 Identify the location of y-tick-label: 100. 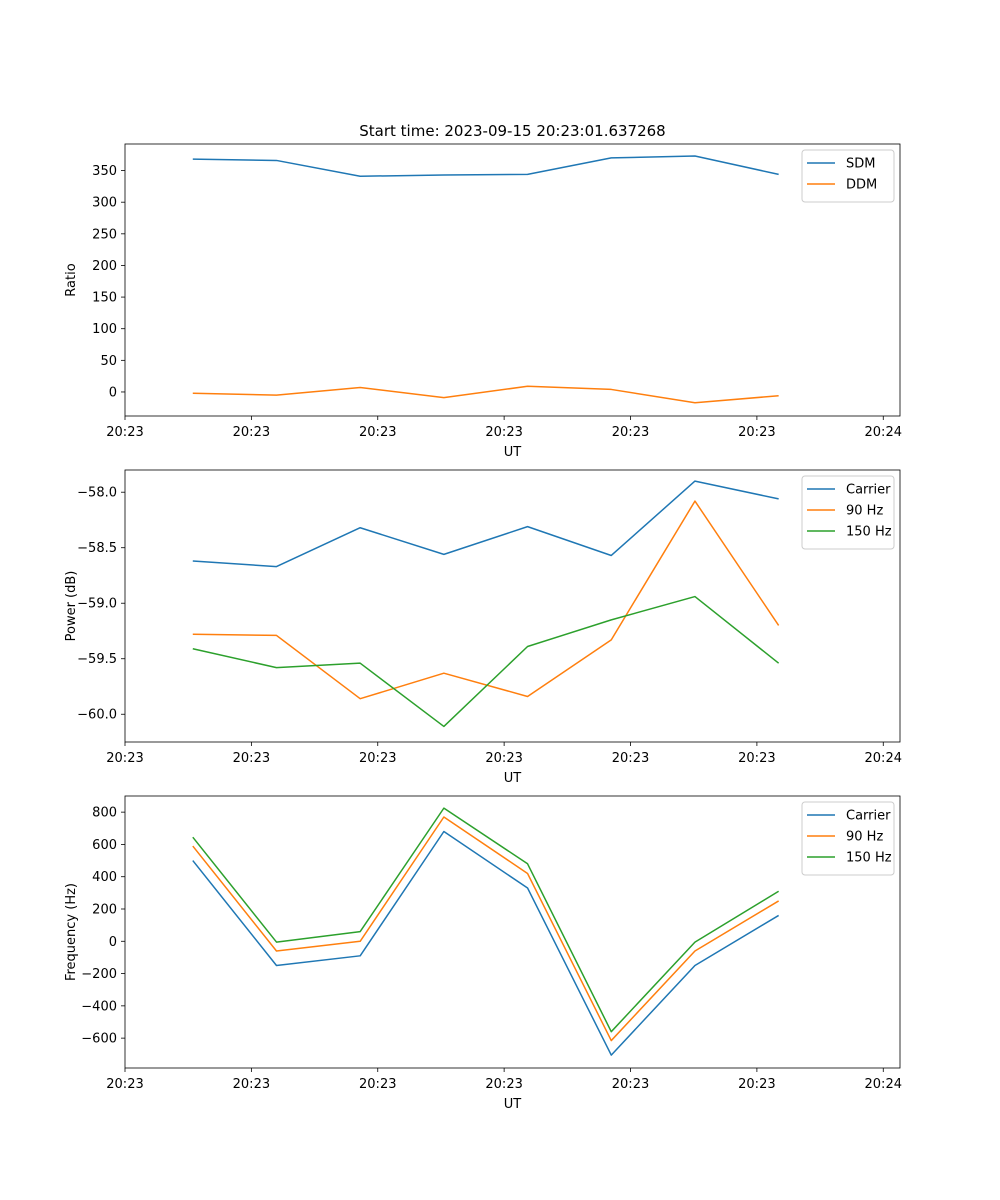
(104, 329).